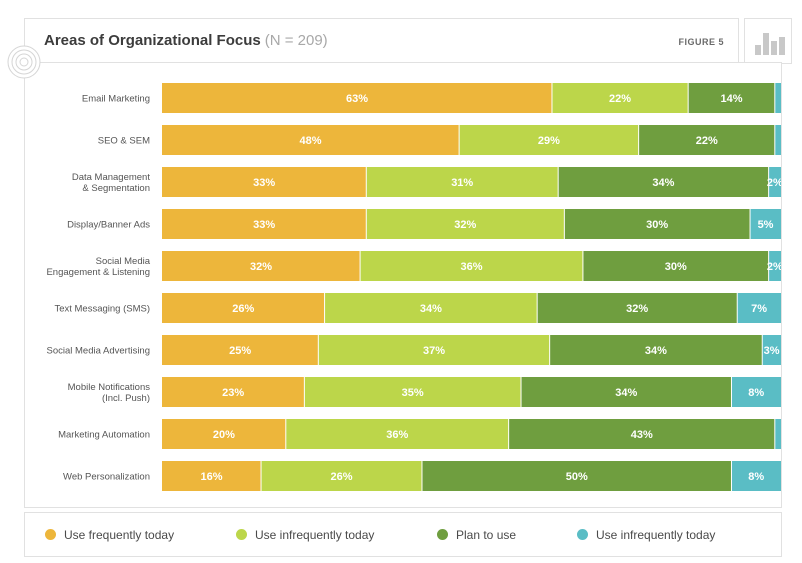  I want to click on category-label-line: (Incl. Push), so click(126, 398).